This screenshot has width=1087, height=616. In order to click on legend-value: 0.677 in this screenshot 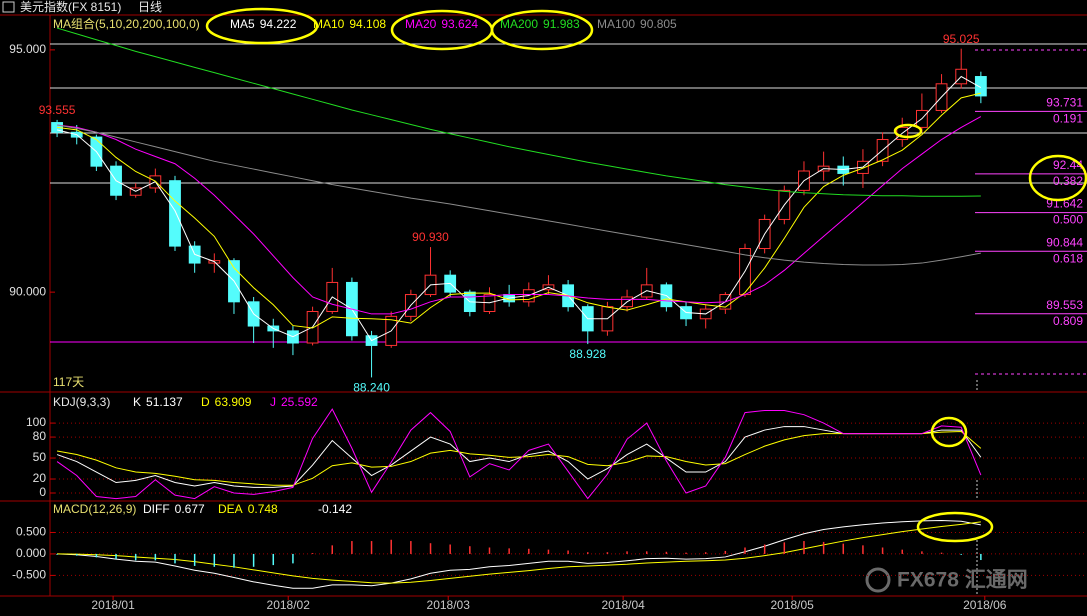, I will do `click(190, 509)`.